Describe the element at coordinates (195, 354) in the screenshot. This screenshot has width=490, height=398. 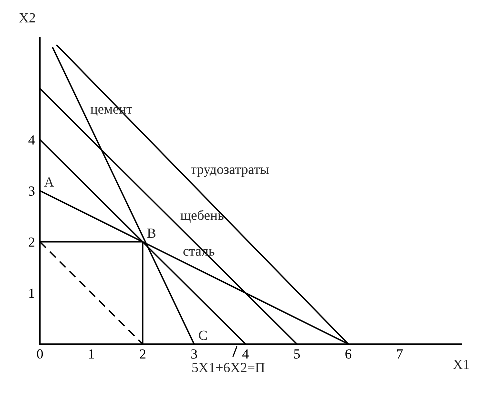
I see `x-tick-label: 3` at that location.